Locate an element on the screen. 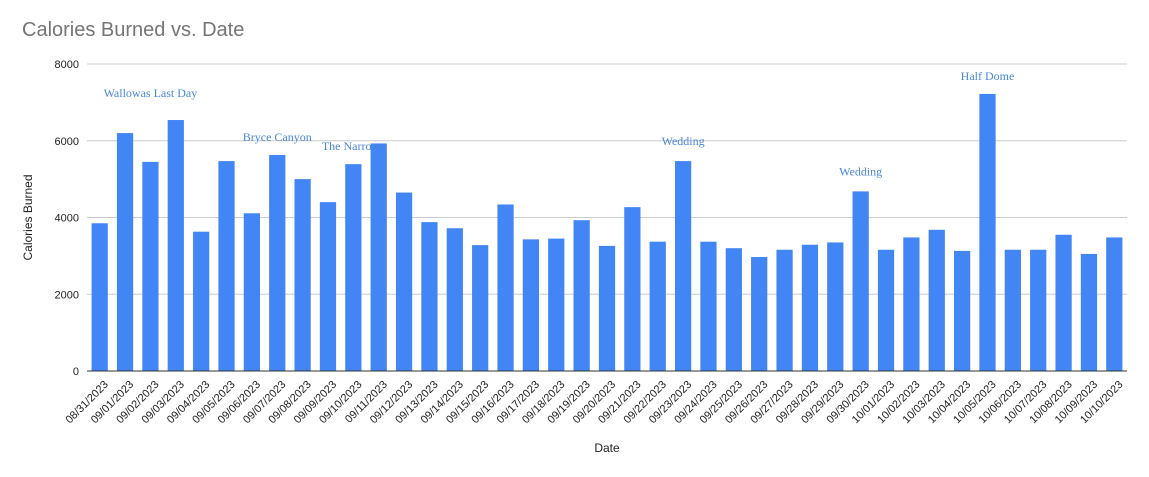 Image resolution: width=1149 pixels, height=477 pixels. y-tick-label: 2000 is located at coordinates (67, 295).